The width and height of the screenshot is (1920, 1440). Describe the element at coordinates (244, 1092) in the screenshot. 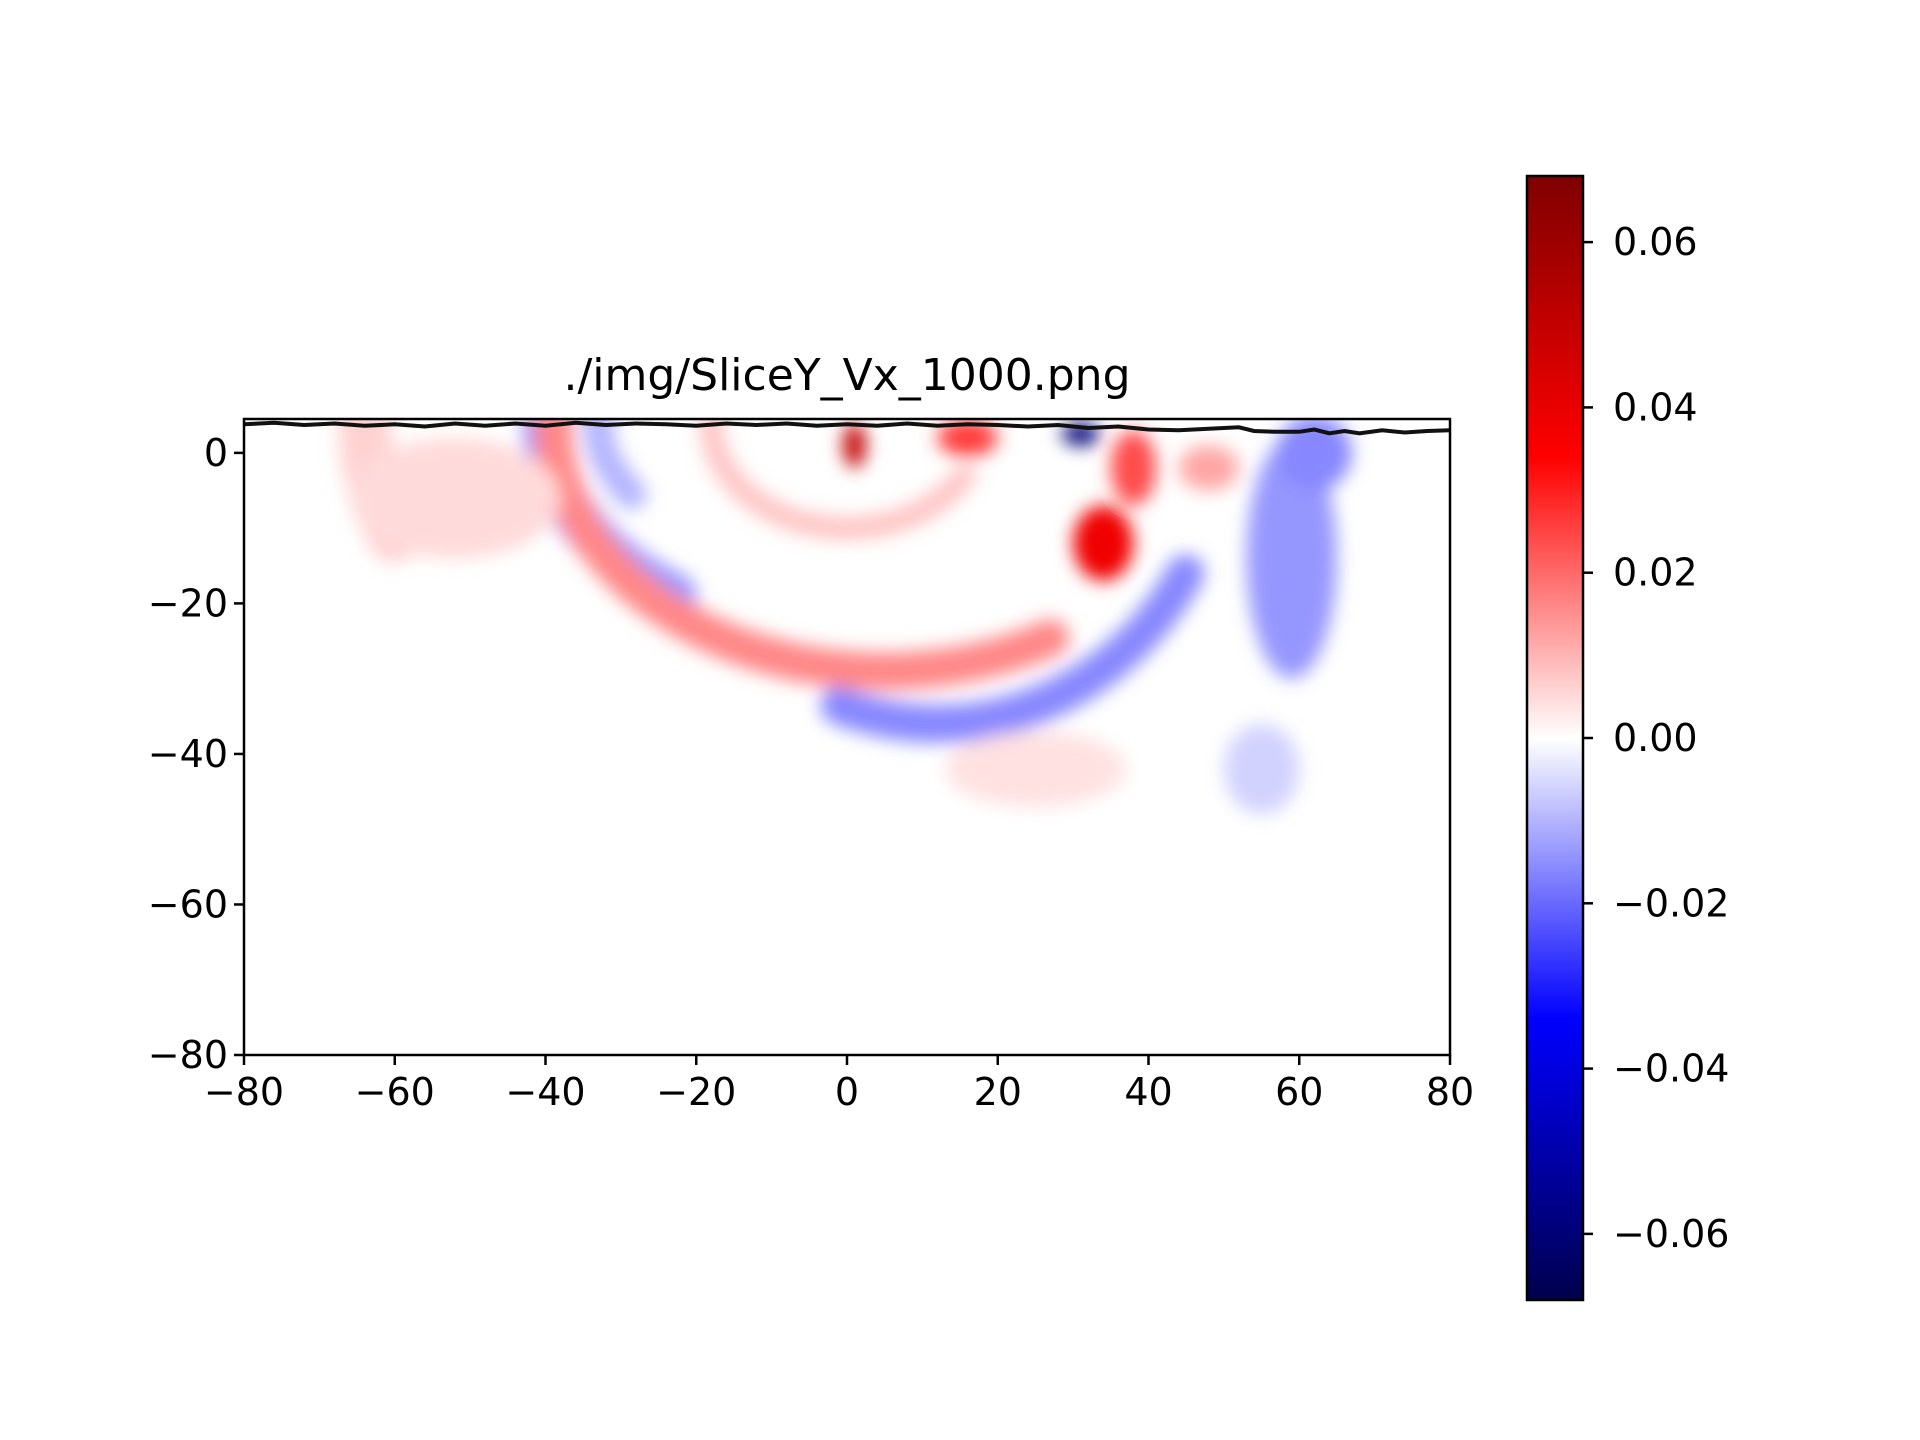

I see `x-tick-label: −80` at that location.